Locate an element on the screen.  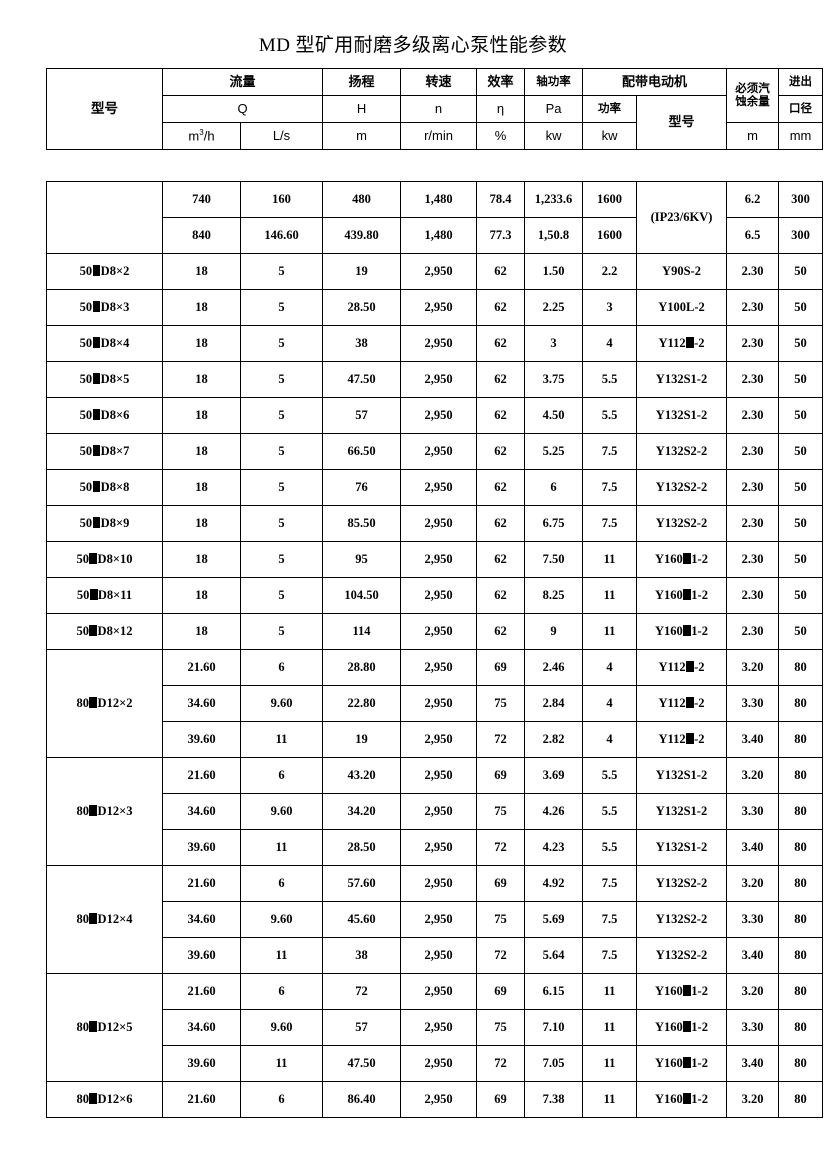
cell-model: 50 D8×9 is located at coordinates (104, 523).